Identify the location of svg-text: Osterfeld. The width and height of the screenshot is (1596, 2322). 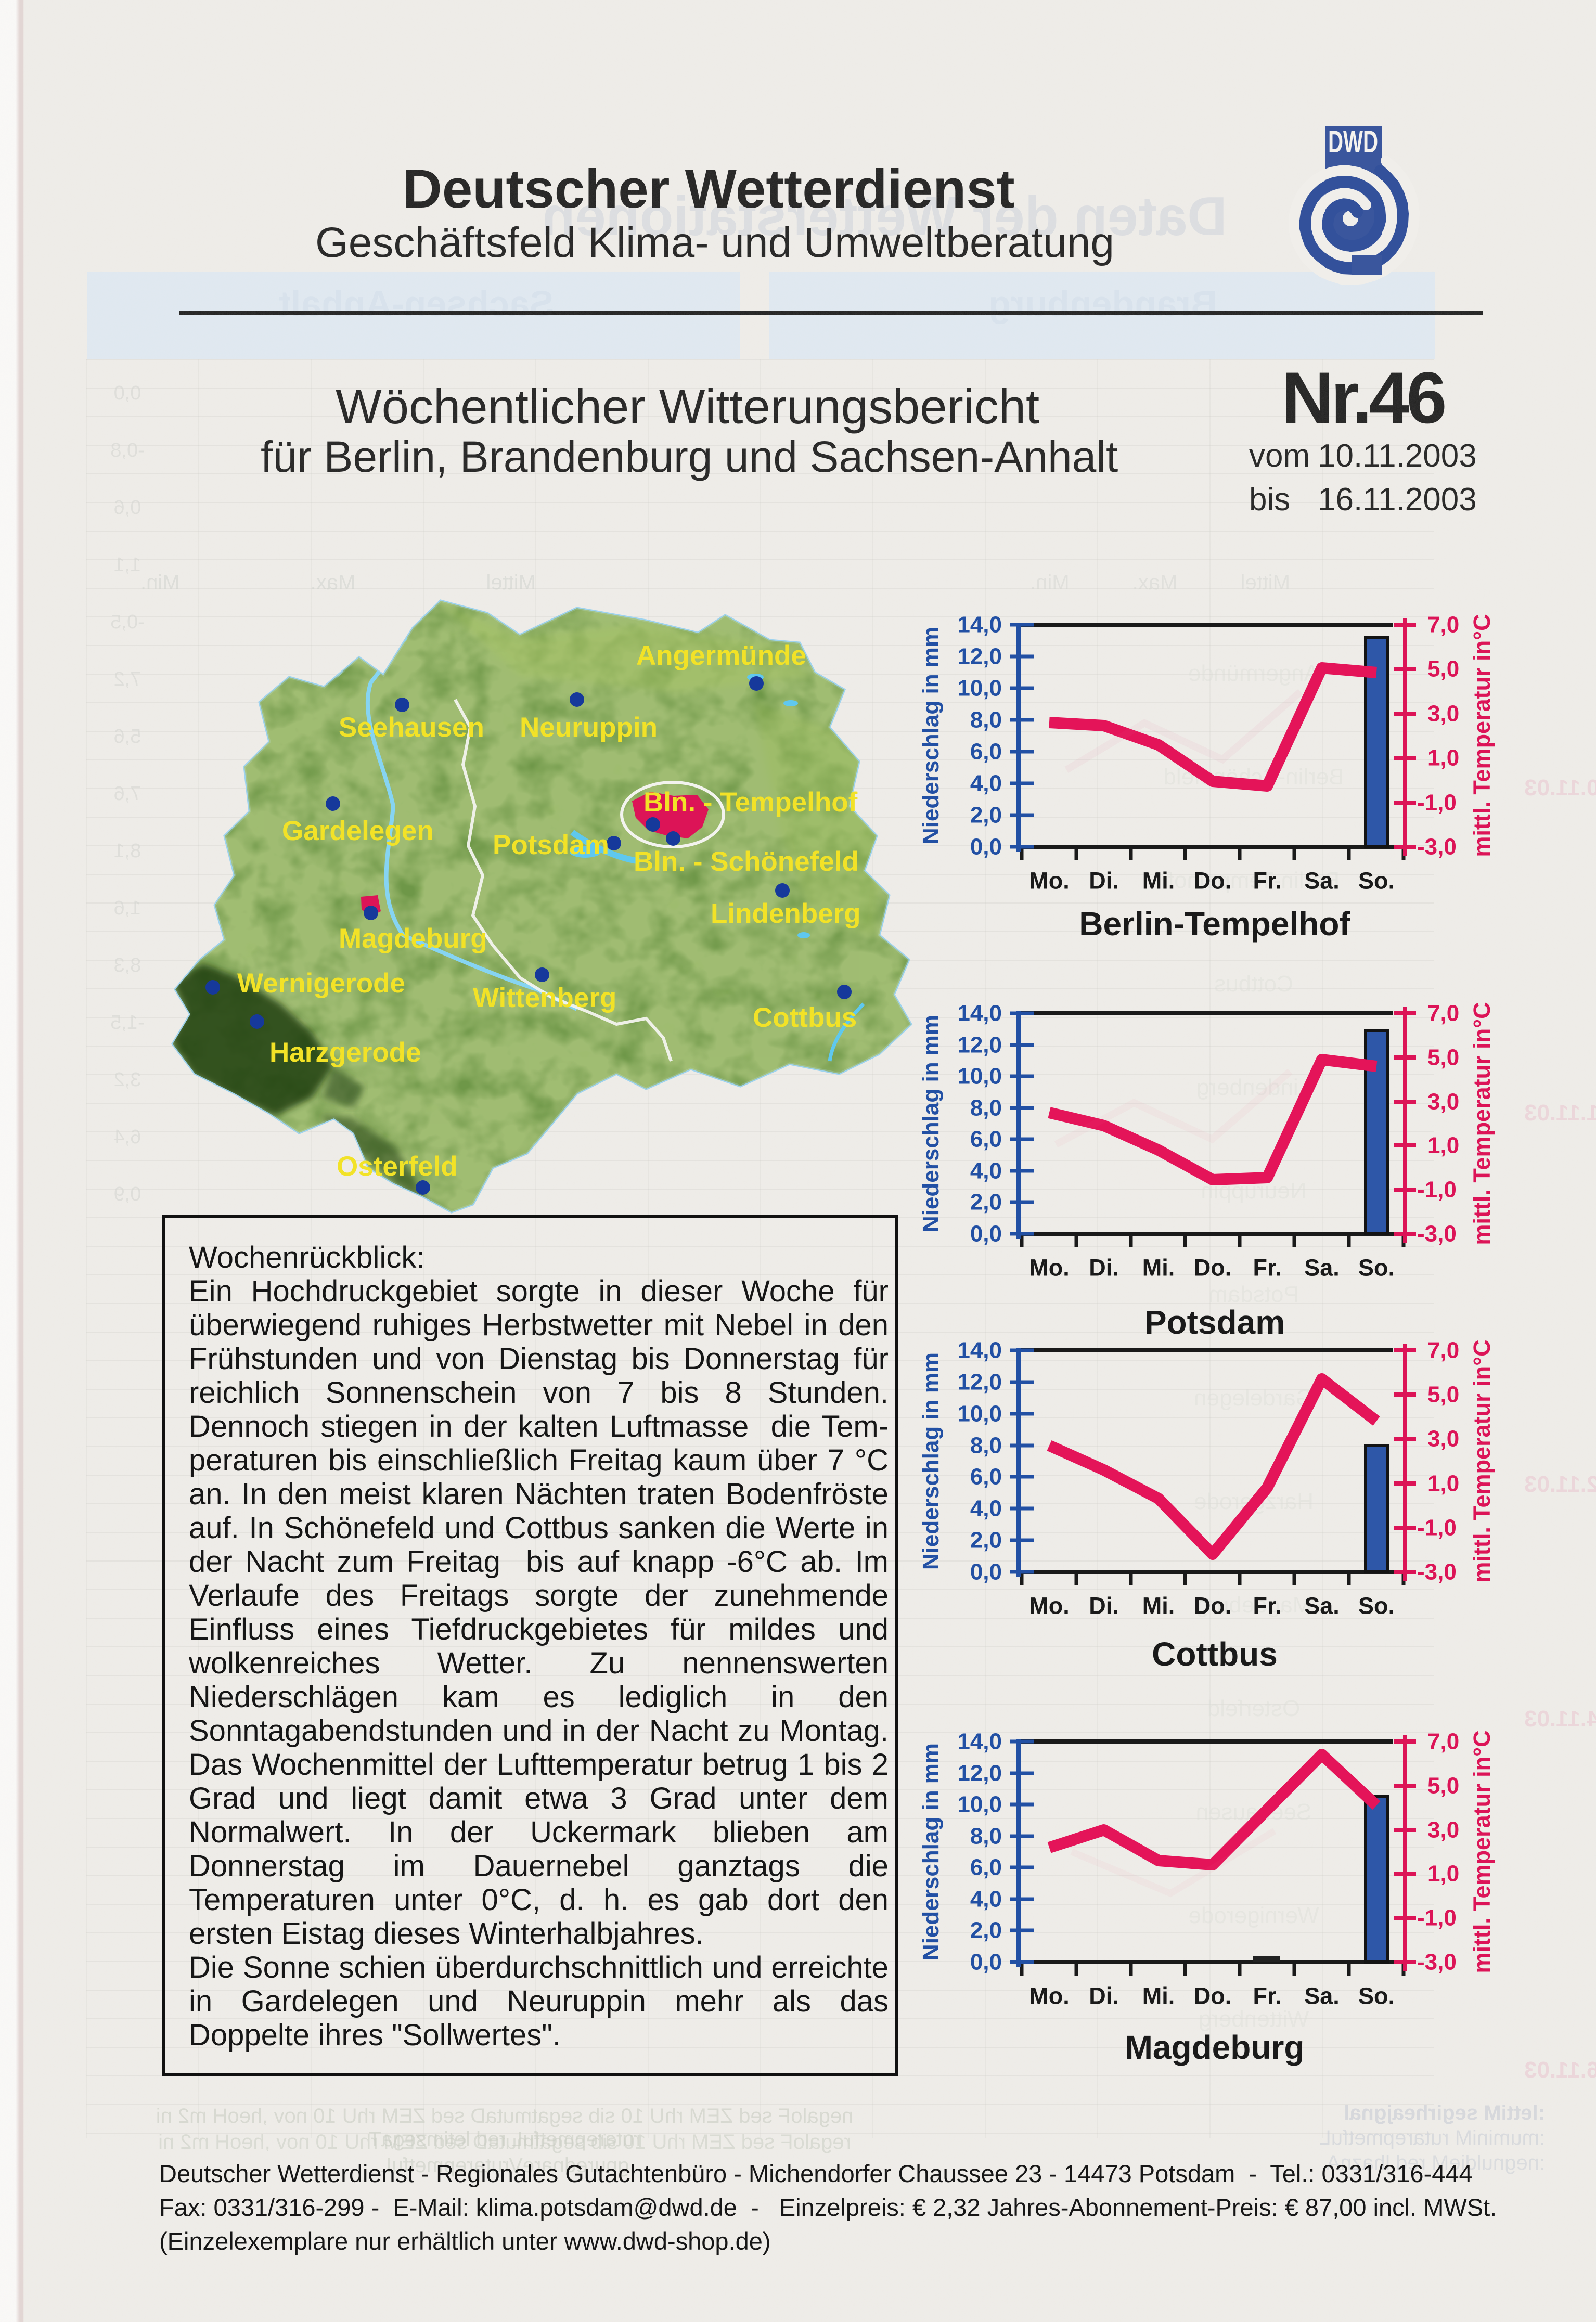
(398, 1167).